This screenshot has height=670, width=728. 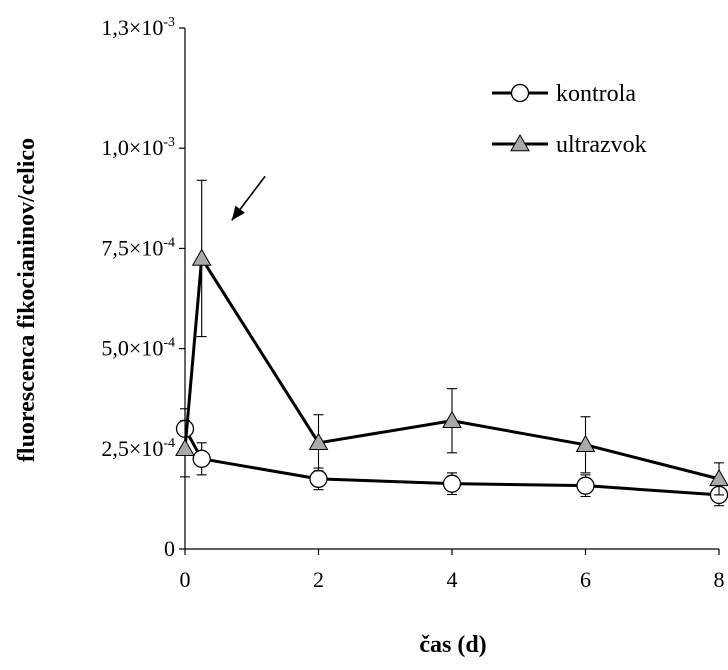 What do you see at coordinates (238, 213) in the screenshot?
I see `arrow-head` at bounding box center [238, 213].